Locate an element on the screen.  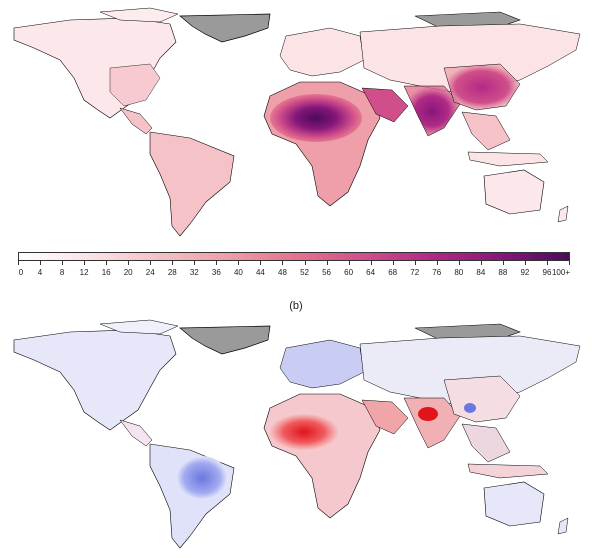
greenland-no-data-b is located at coordinates (225, 340).